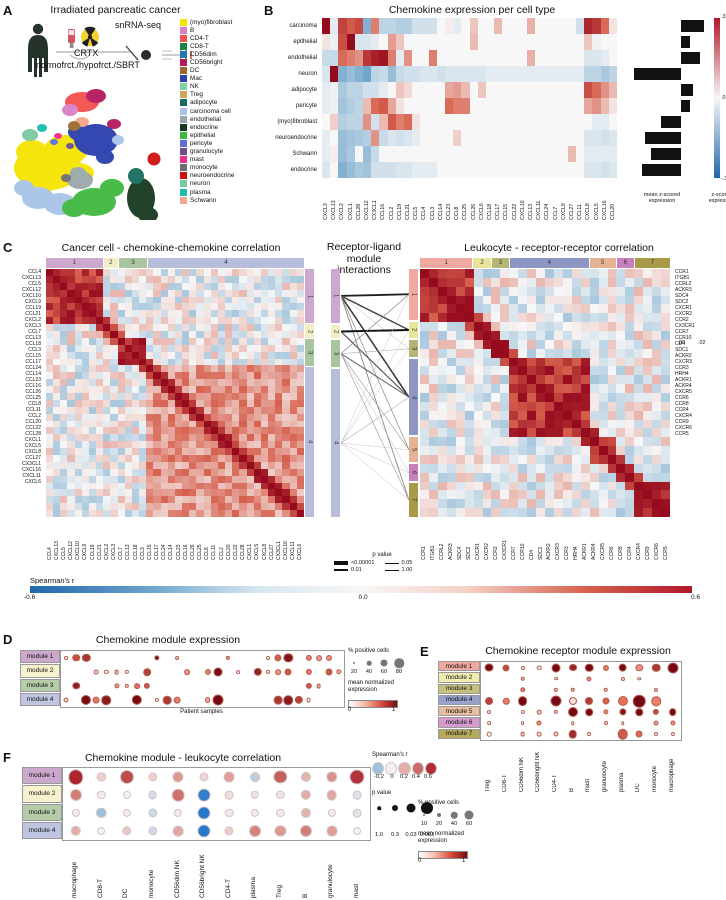 The width and height of the screenshot is (726, 900). Describe the element at coordinates (652, 263) in the screenshot. I see `module-band: 7` at that location.